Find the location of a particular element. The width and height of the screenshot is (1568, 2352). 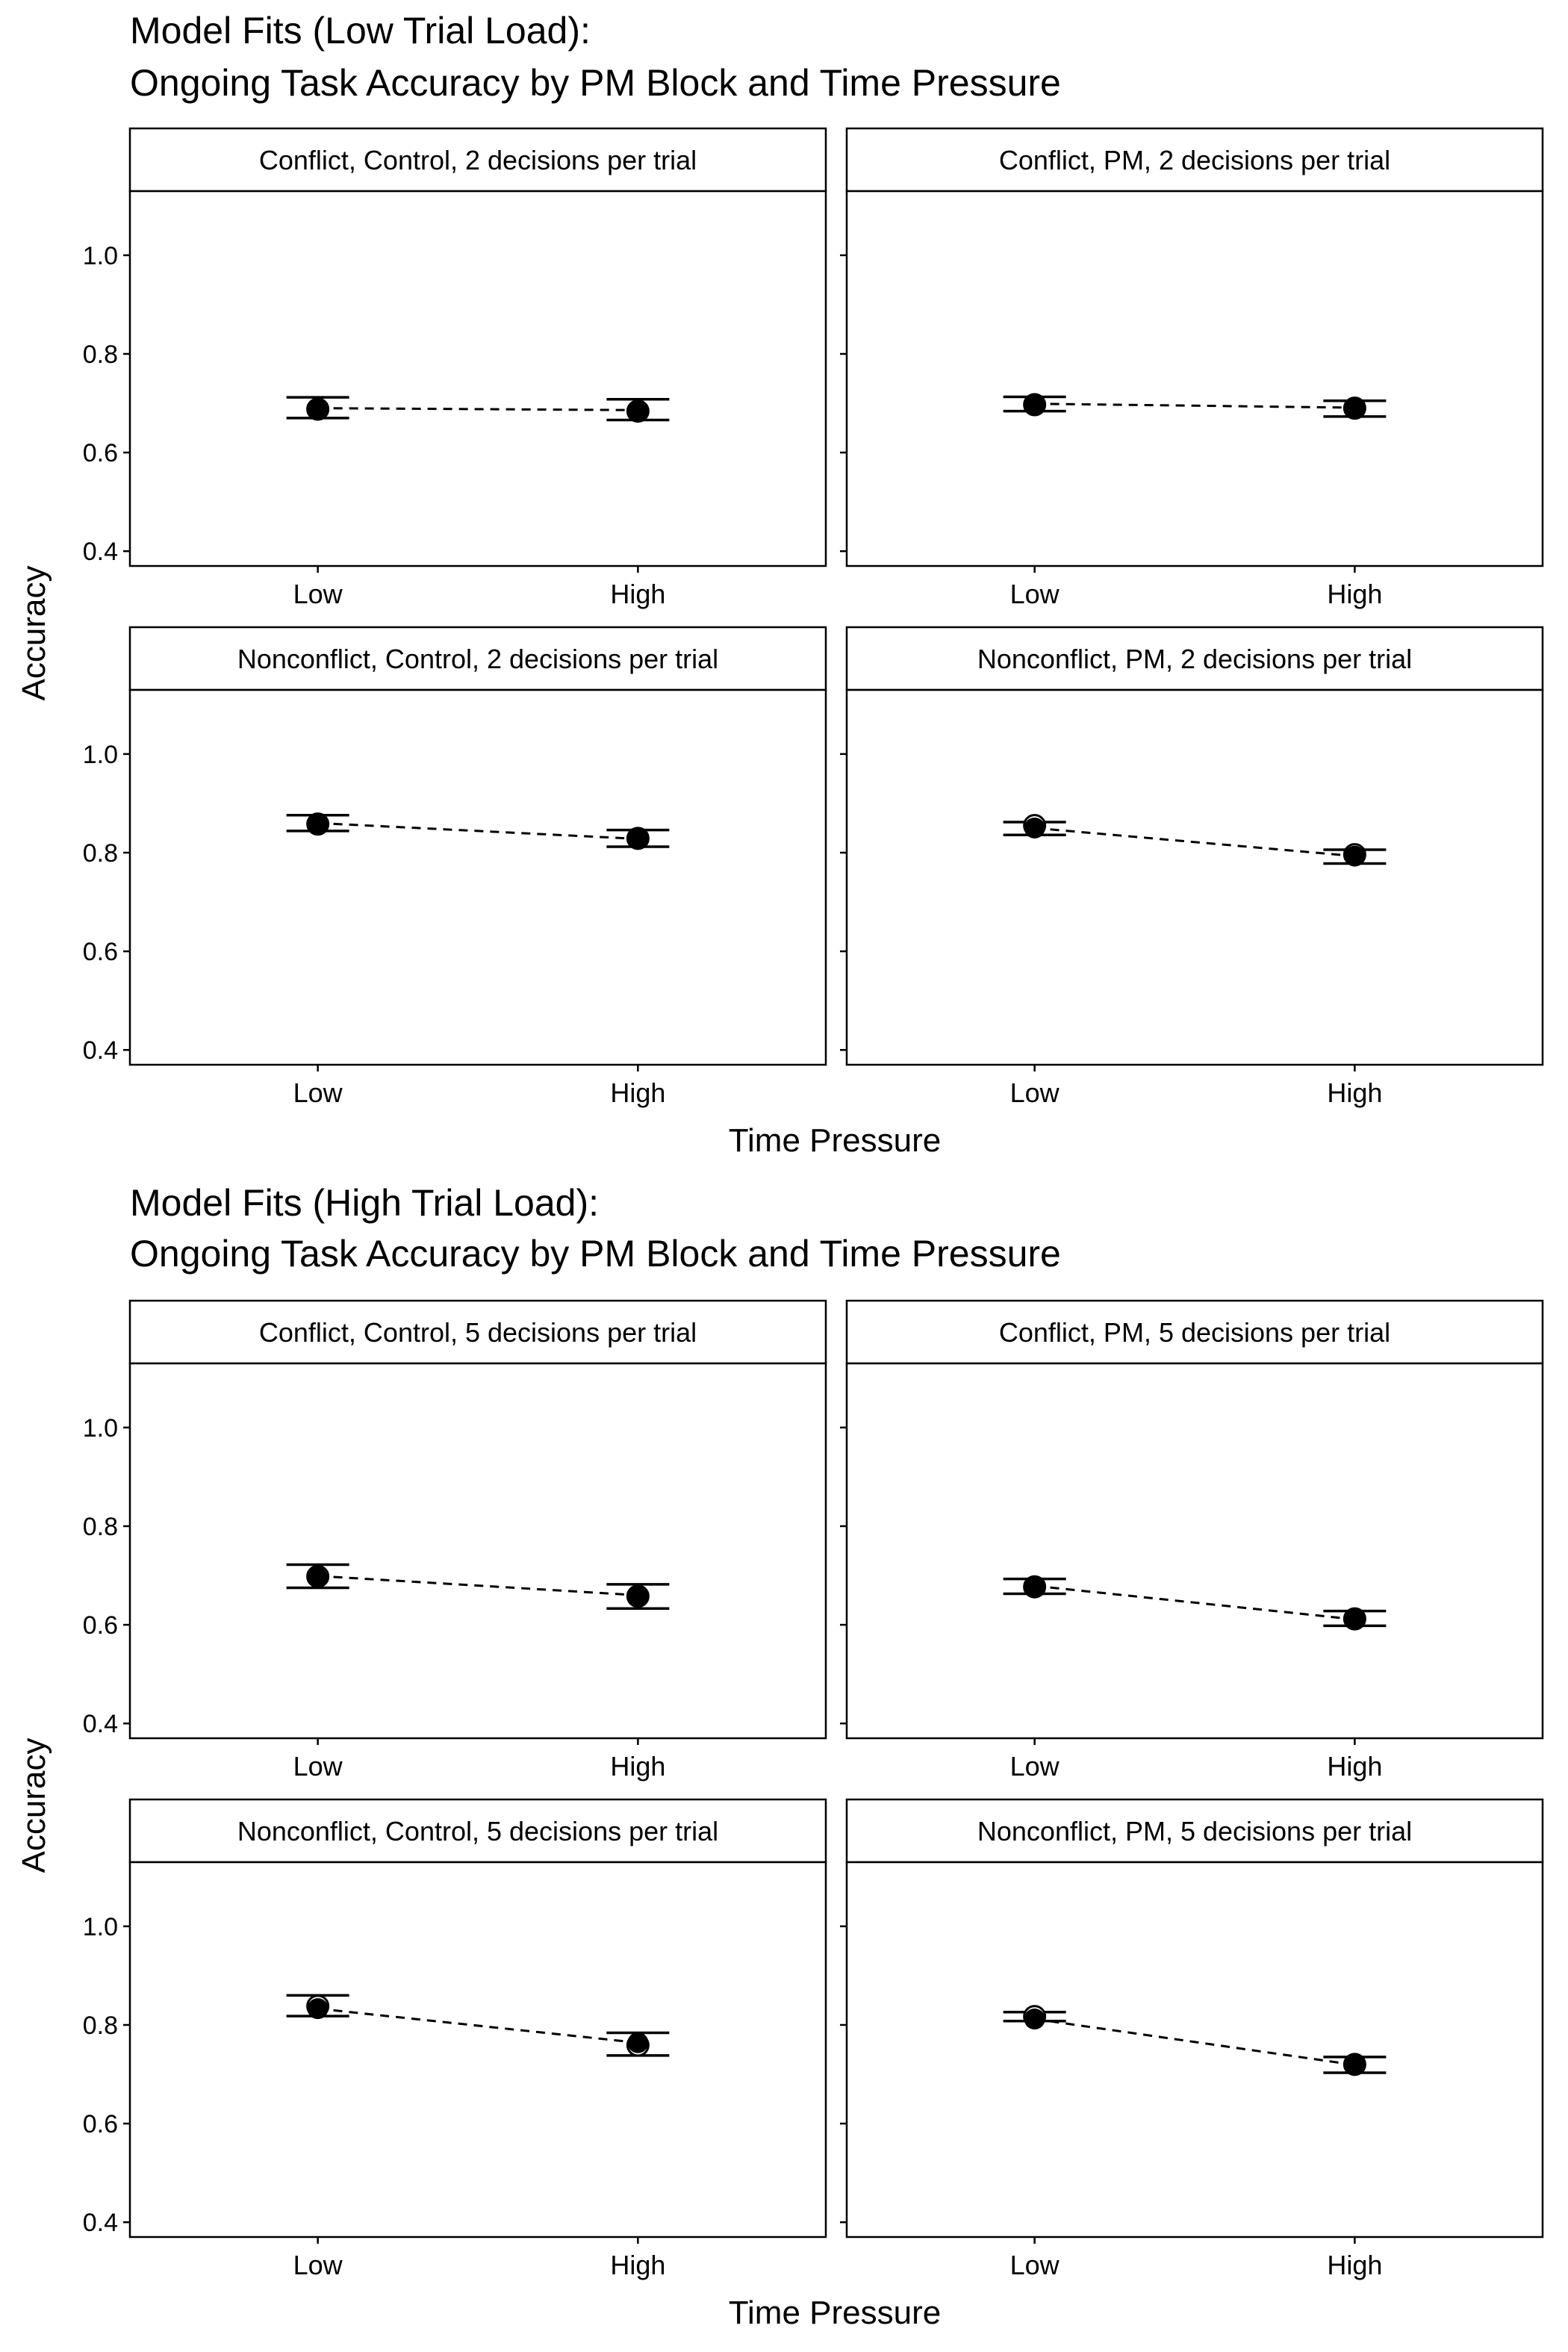

figure-1-title: Model Fits (Low Trial Load): is located at coordinates (360, 31).